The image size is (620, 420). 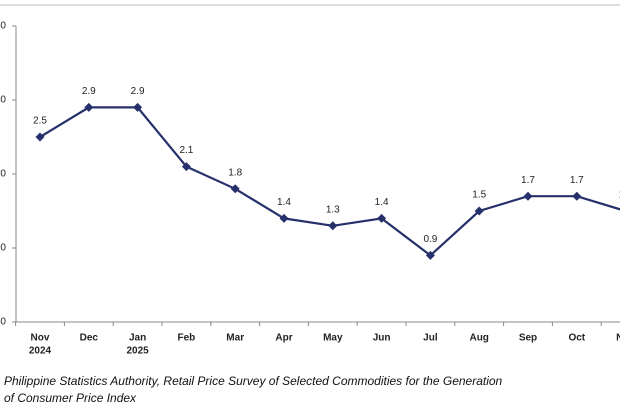 I want to click on data-label: 2.1, so click(x=186, y=150).